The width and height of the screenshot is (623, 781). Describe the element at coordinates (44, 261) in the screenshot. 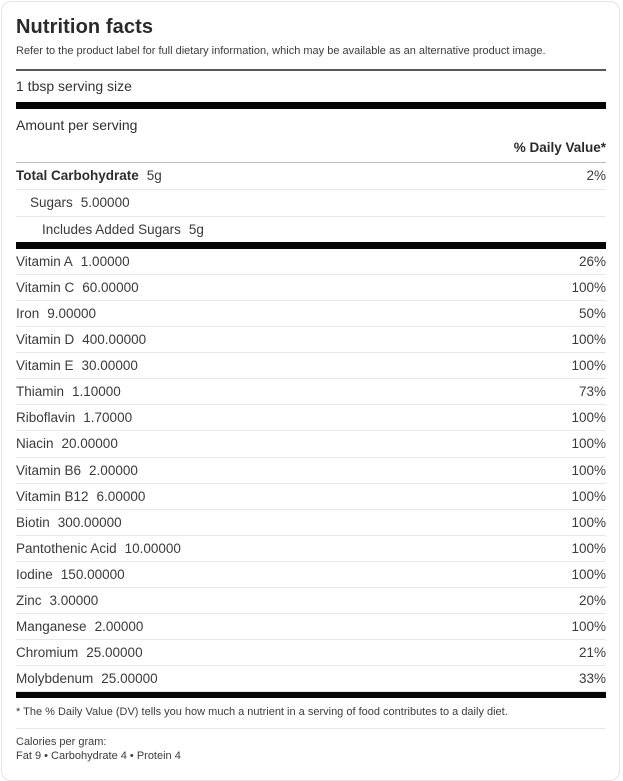

I see `nutrient-name: Vitamin A` at that location.